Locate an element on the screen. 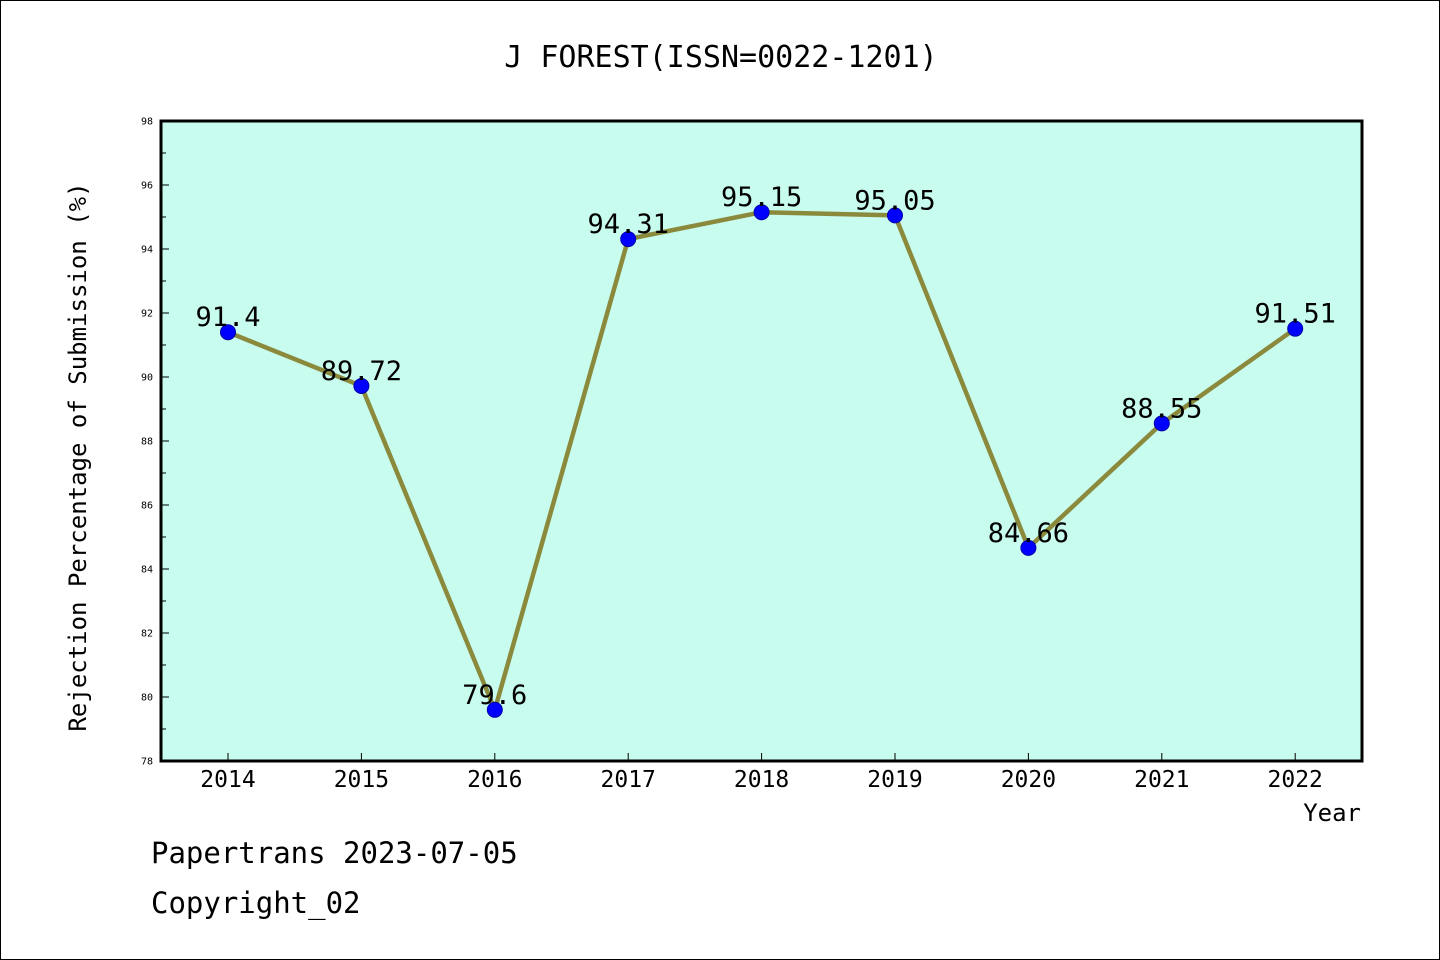 Image resolution: width=1440 pixels, height=960 pixels. data-label: 89.72 is located at coordinates (361, 371).